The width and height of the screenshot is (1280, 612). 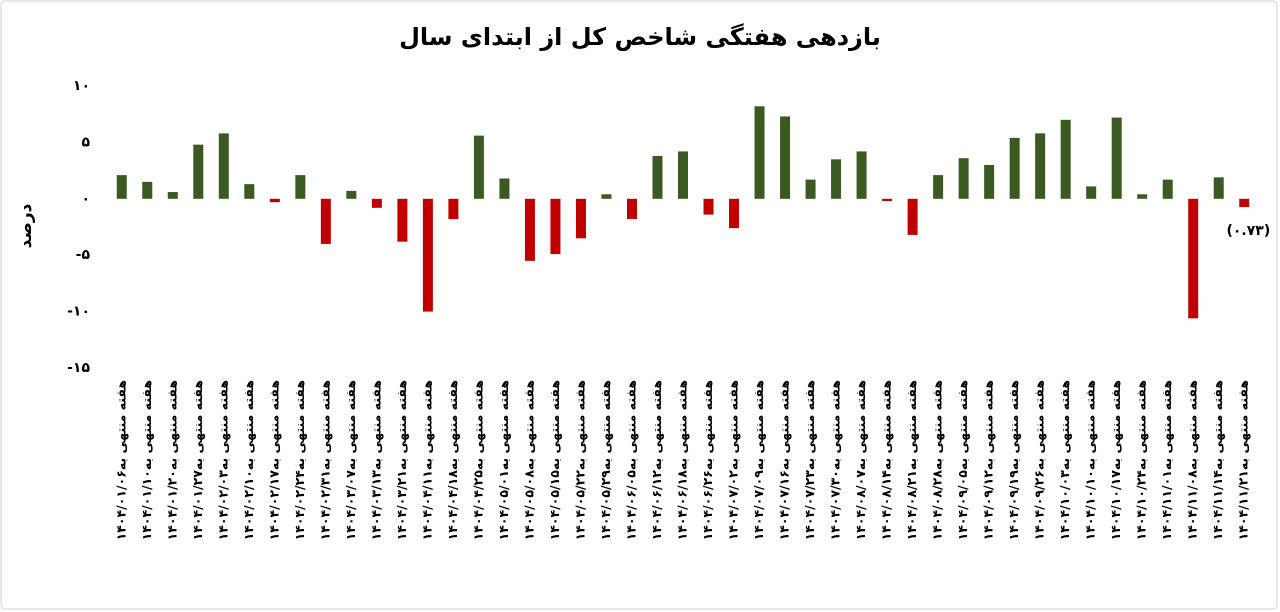 I want to click on x-tick-label: هفته منتهی به۱۴۰۴/۰۸/۰۷, so click(x=860, y=460).